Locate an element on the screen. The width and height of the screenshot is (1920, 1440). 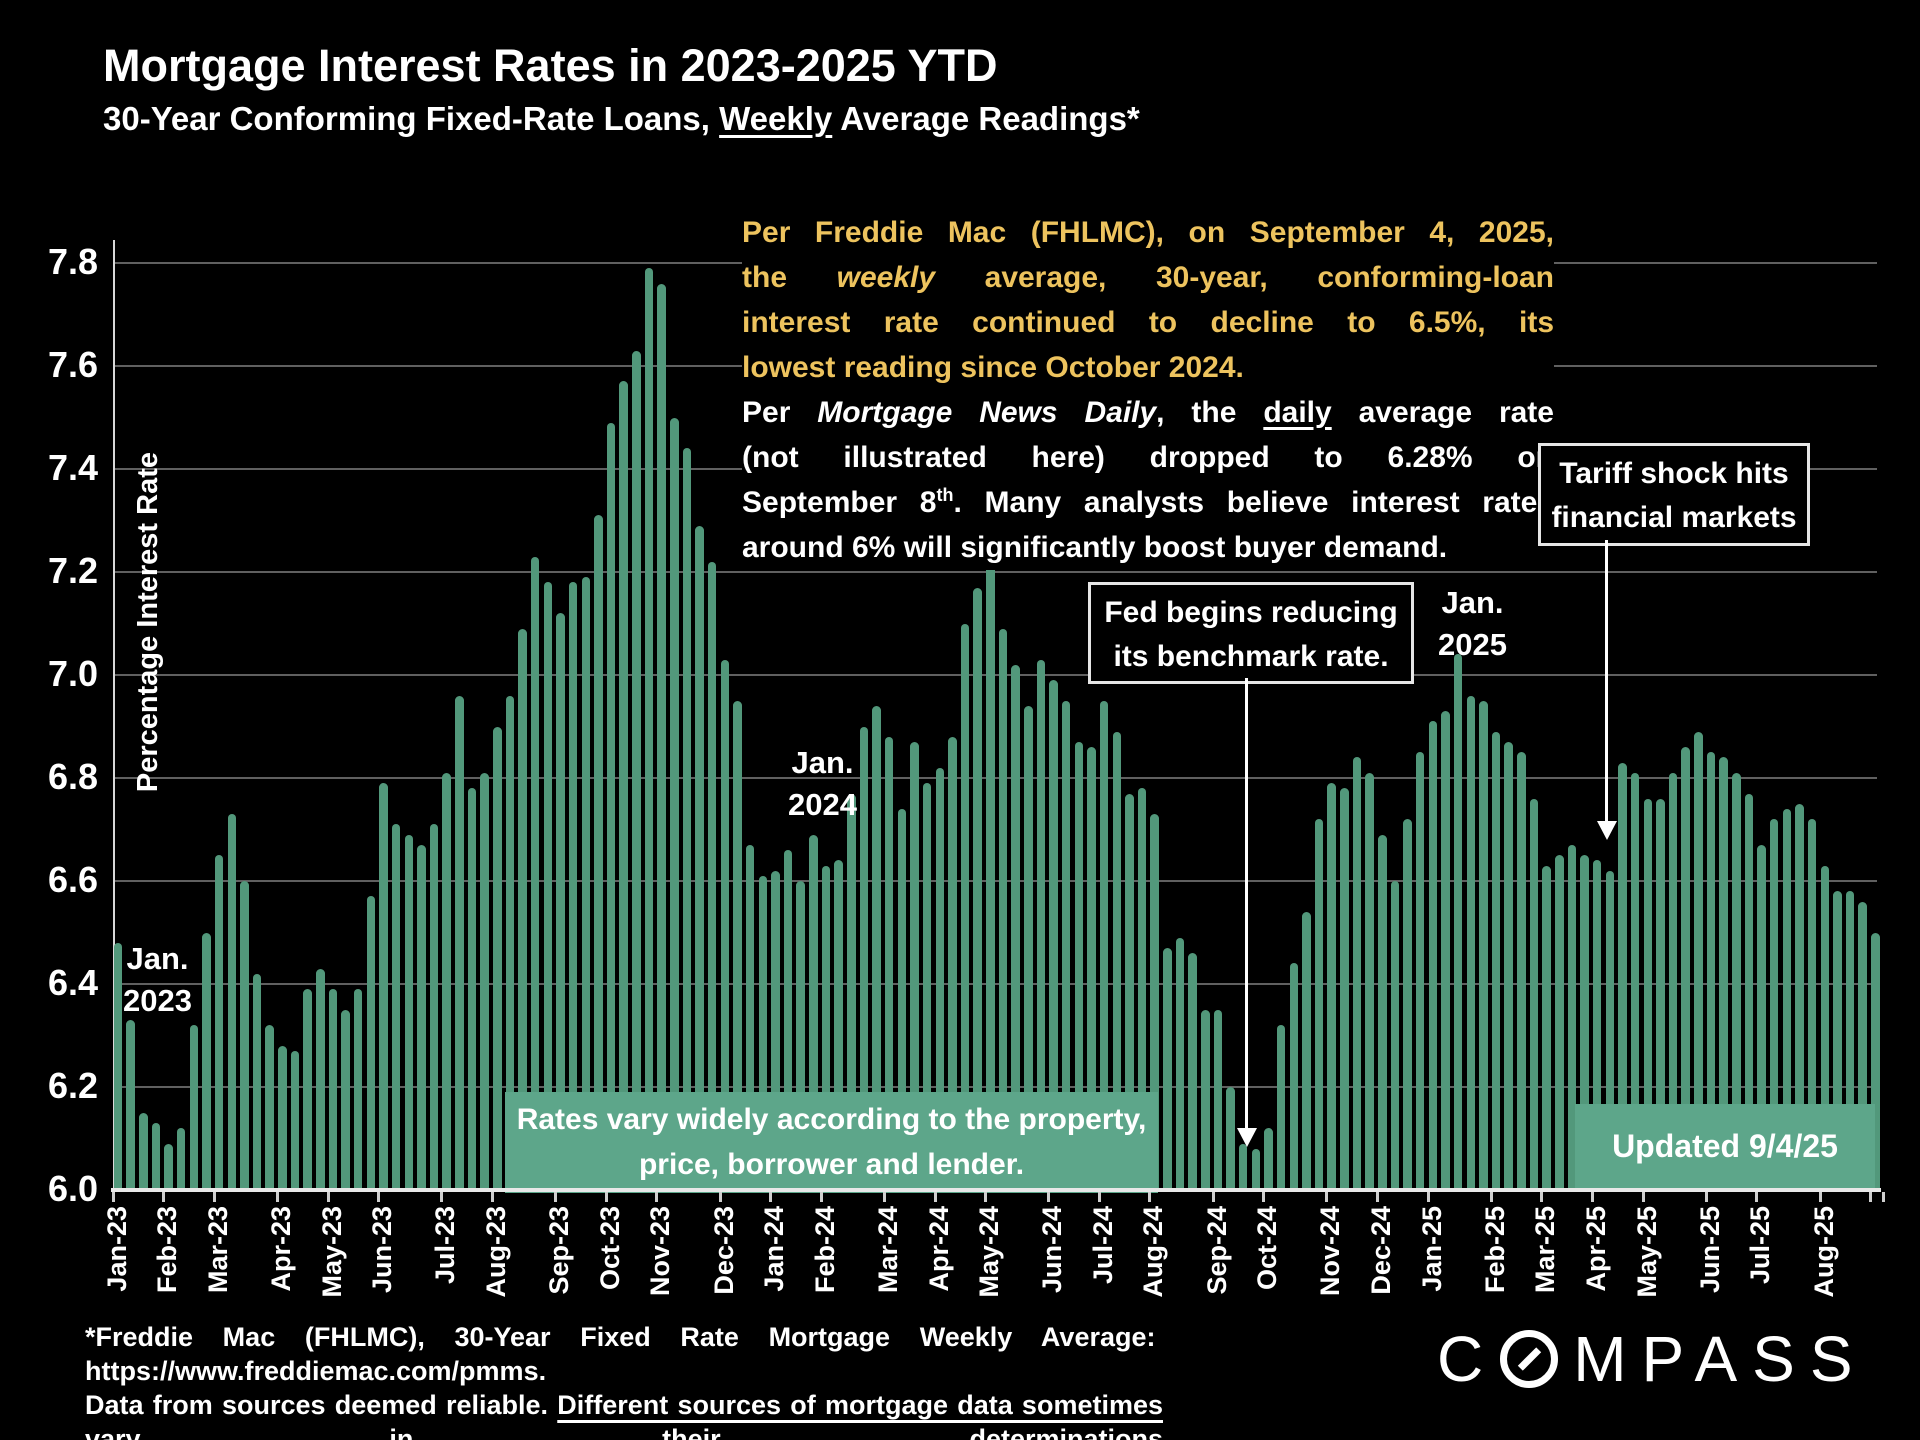
x-tick-label: Jan-23 is located at coordinates (116, 1249).